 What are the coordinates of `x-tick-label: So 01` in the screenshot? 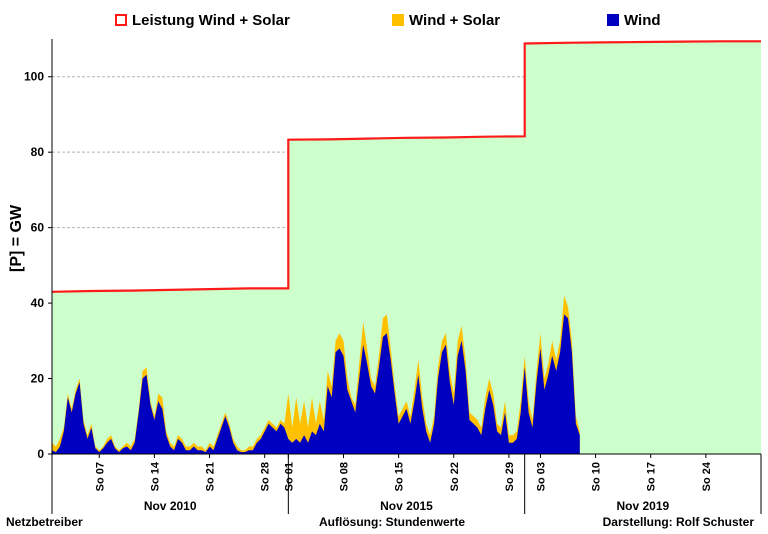 It's located at (289, 476).